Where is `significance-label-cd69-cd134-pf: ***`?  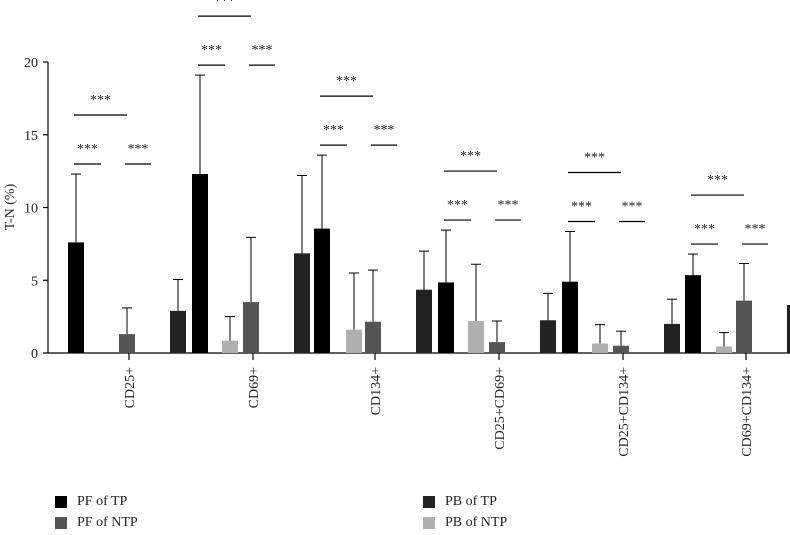 significance-label-cd69-cd134-pf: *** is located at coordinates (704, 229).